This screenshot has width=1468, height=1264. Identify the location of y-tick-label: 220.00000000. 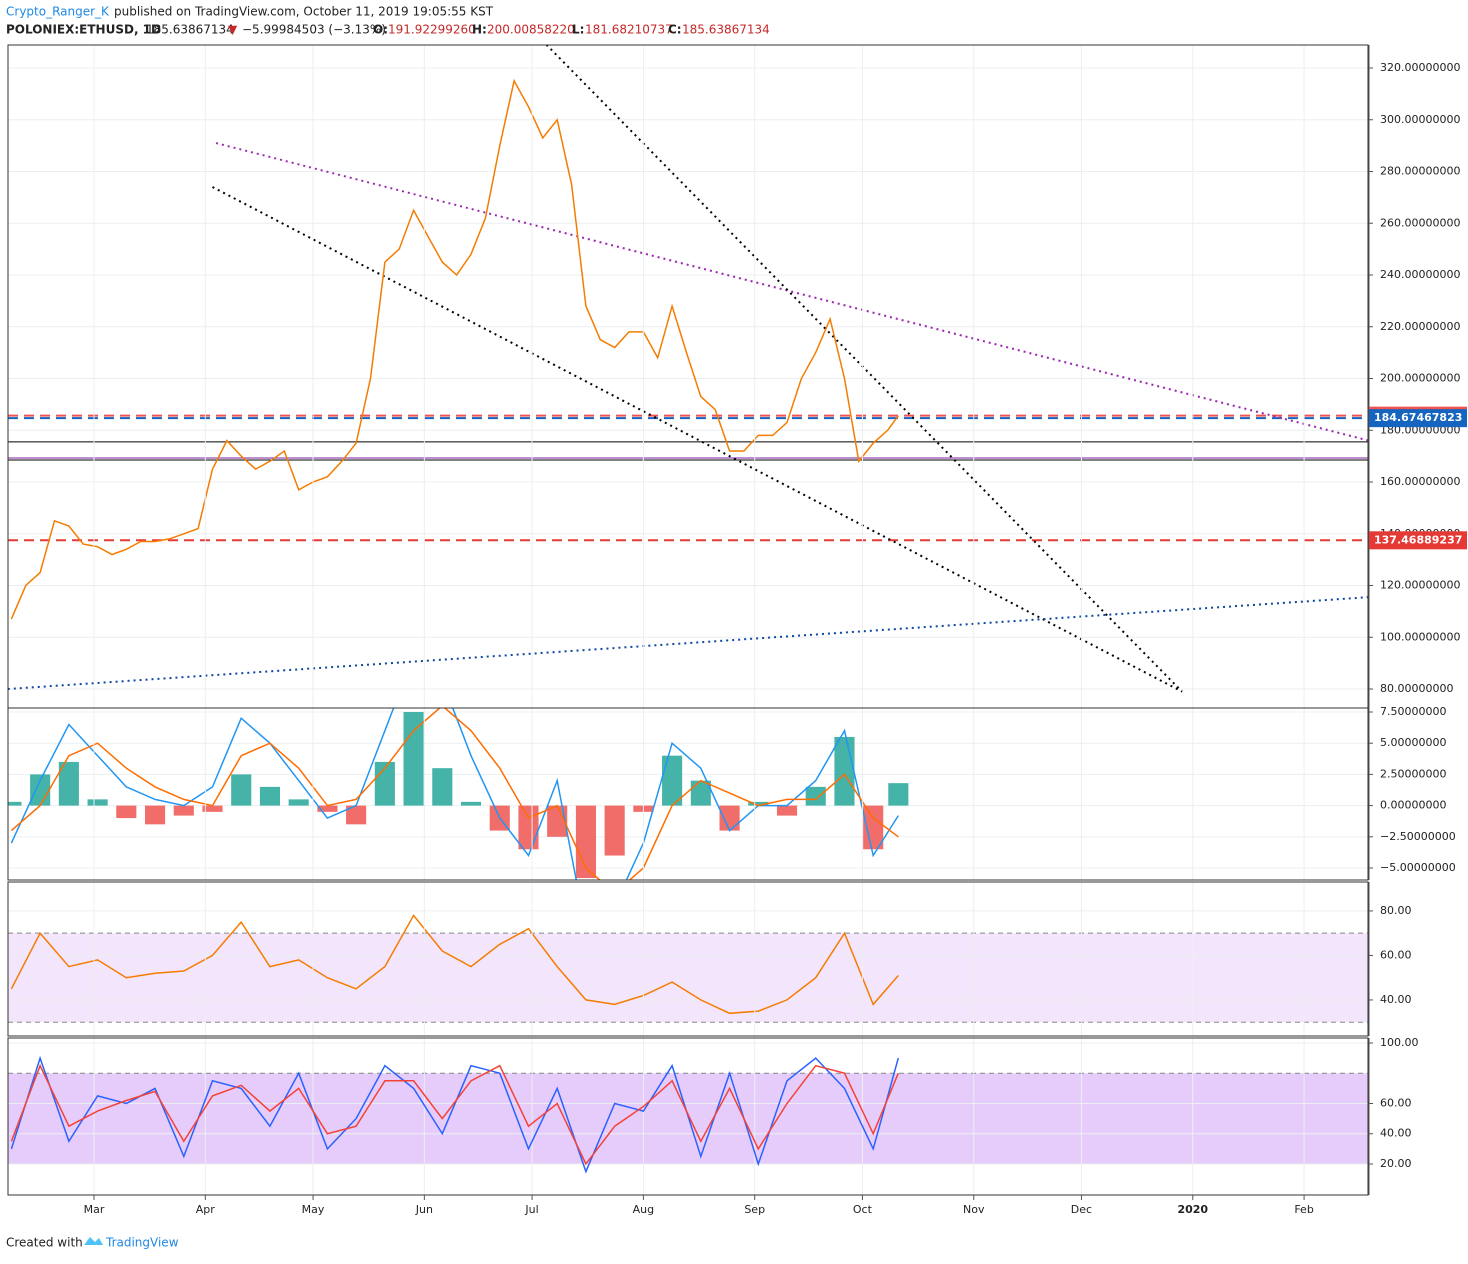
(1420, 326).